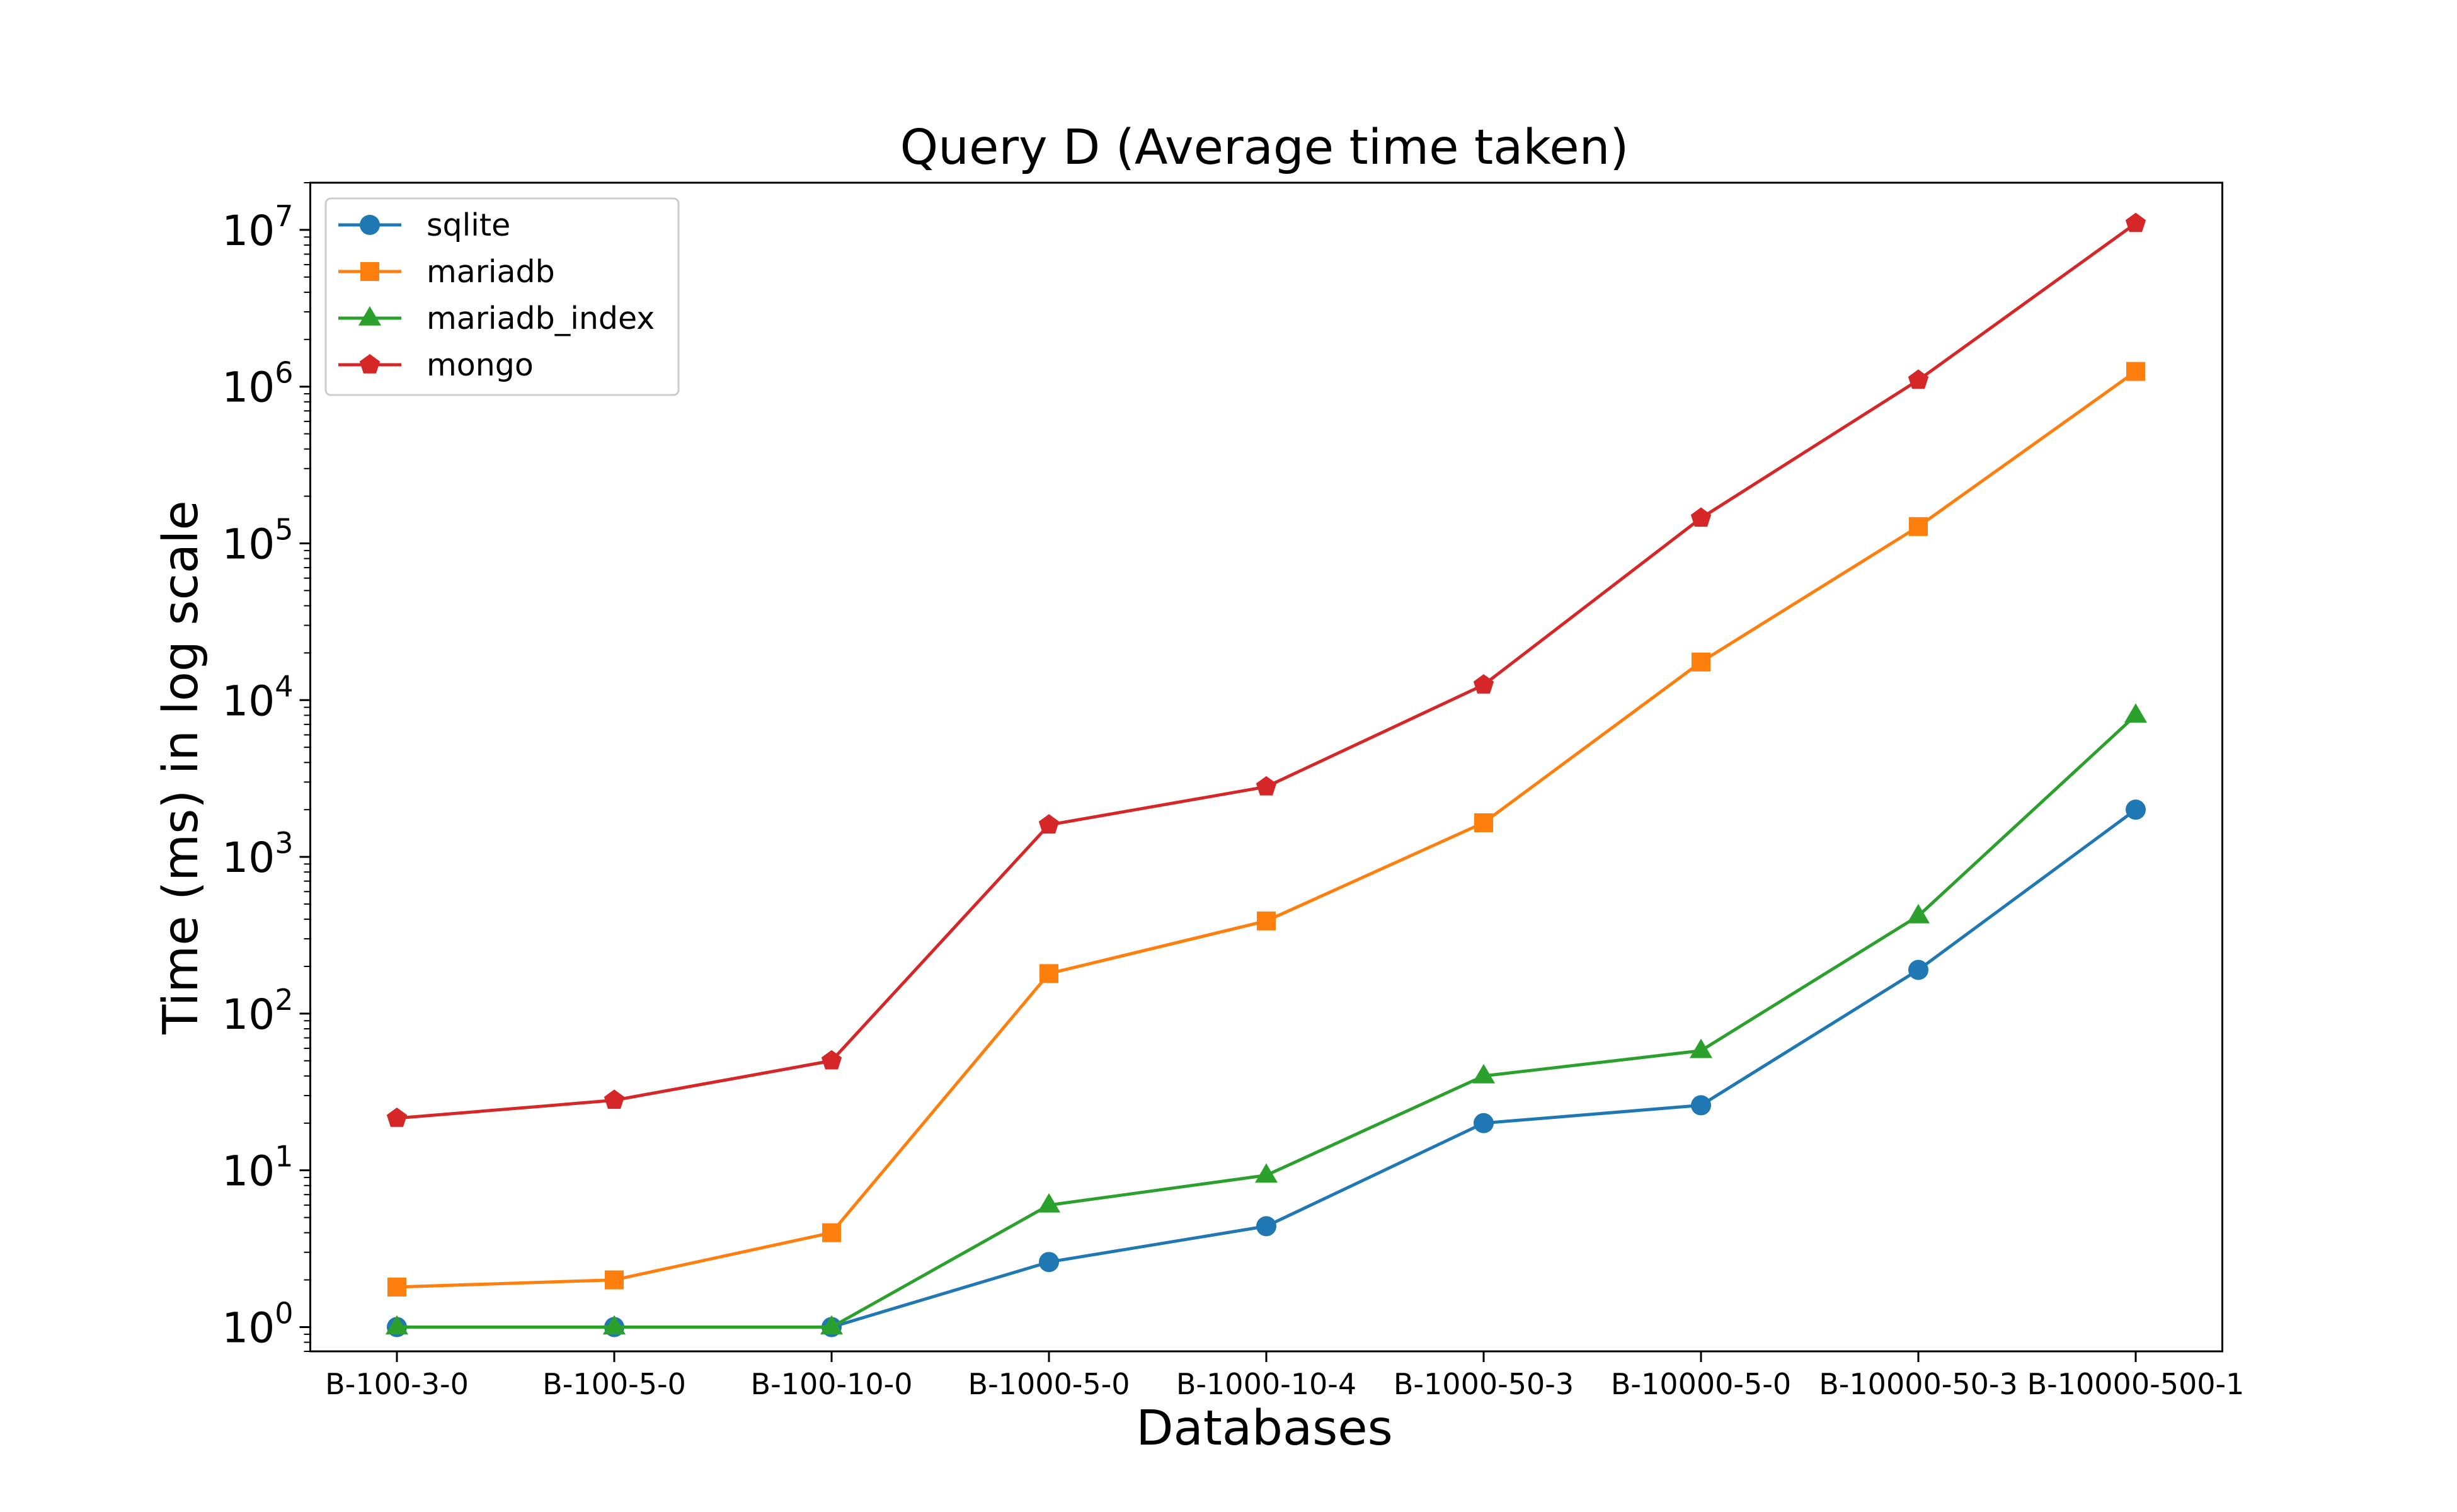 The width and height of the screenshot is (2457, 1512). I want to click on y-tick-label: 10¹, so click(257, 1168).